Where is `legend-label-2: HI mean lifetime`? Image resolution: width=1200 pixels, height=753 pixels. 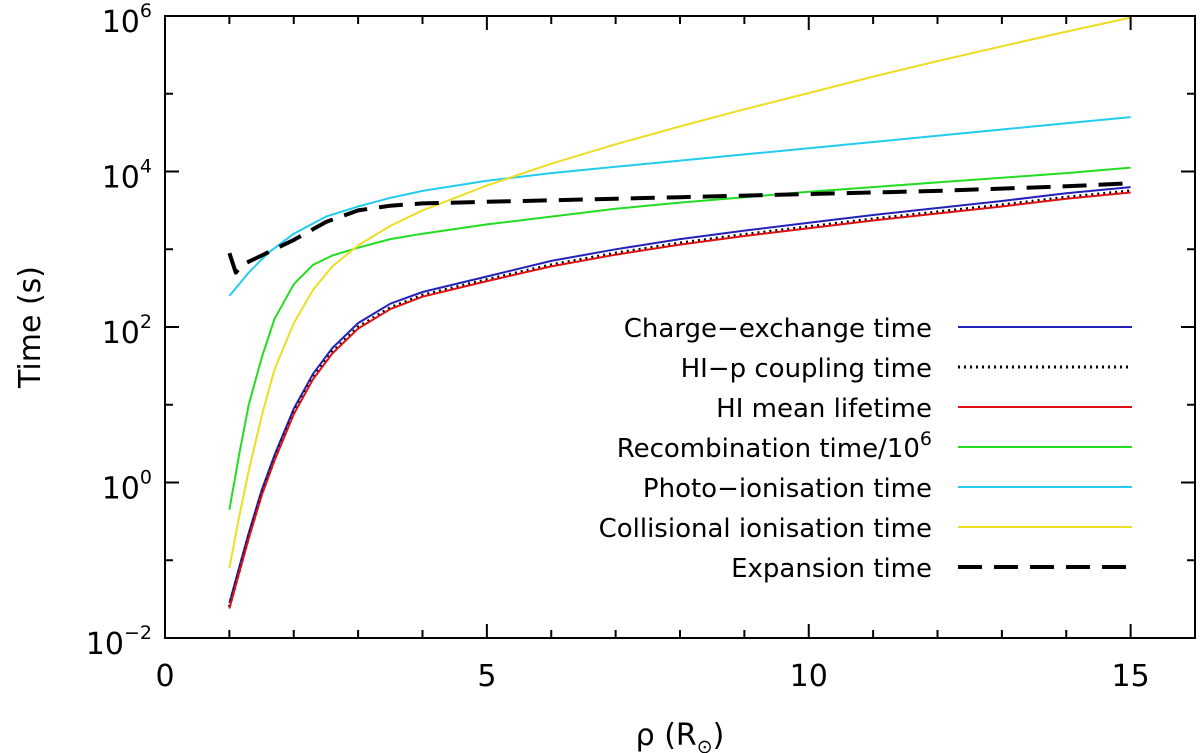 legend-label-2: HI mean lifetime is located at coordinates (824, 409).